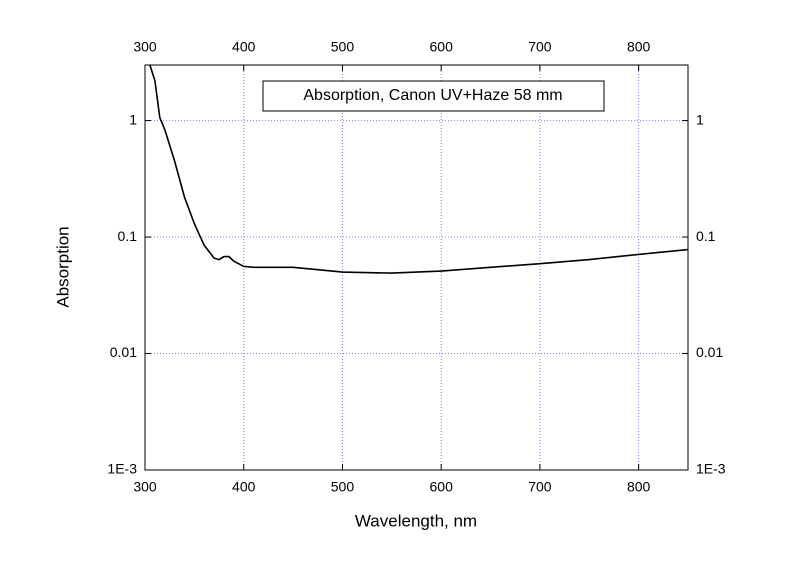 Image resolution: width=800 pixels, height=565 pixels. I want to click on y-tick-label: 0.01, so click(123, 352).